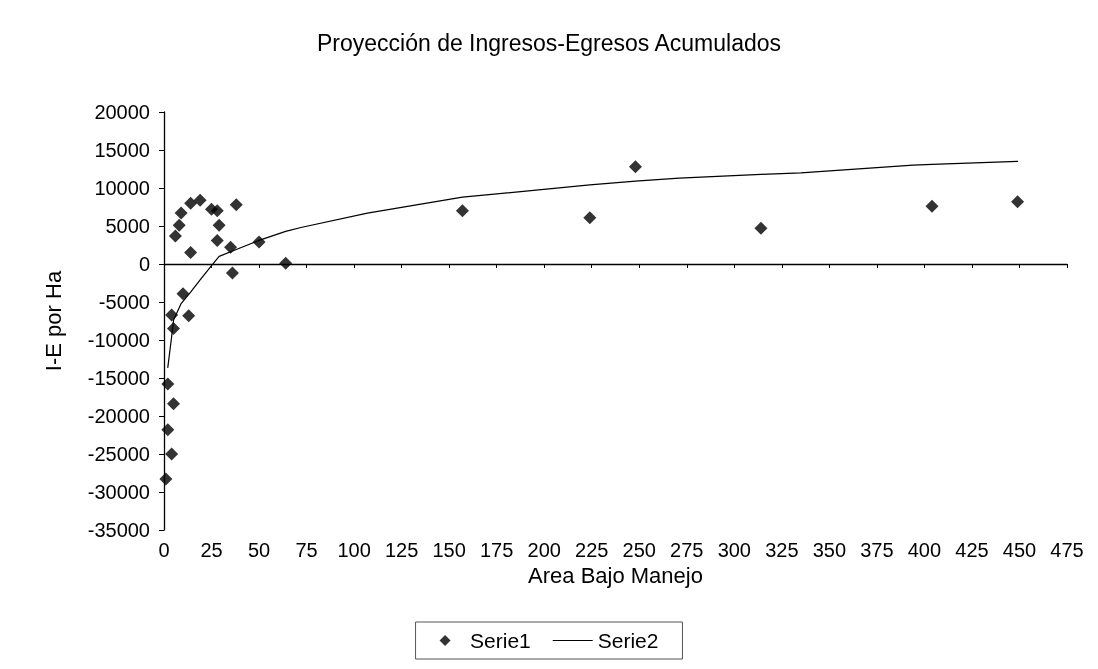 Image resolution: width=1098 pixels, height=669 pixels. I want to click on x-tick-label: 375, so click(877, 550).